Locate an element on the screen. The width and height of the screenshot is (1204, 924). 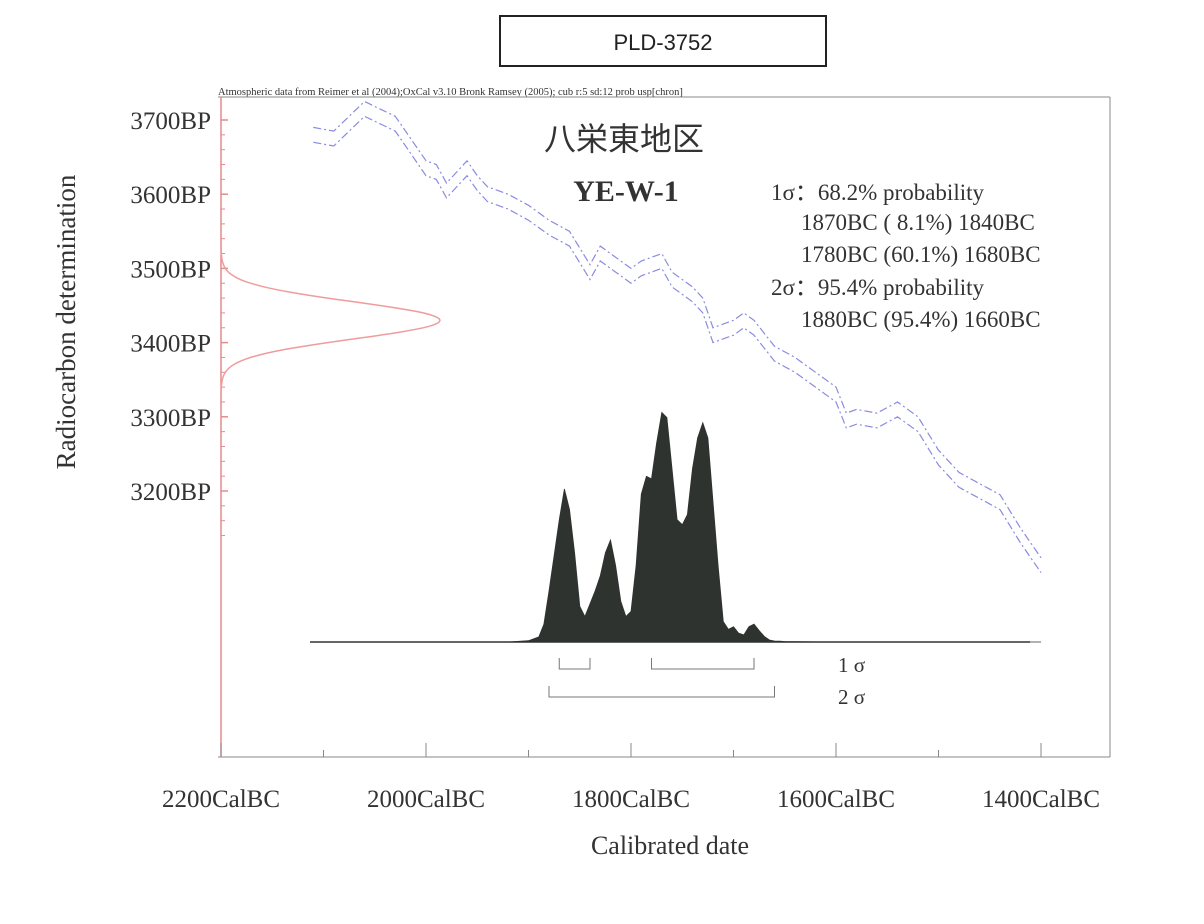
y-tick-label: 3400BP is located at coordinates (170, 344).